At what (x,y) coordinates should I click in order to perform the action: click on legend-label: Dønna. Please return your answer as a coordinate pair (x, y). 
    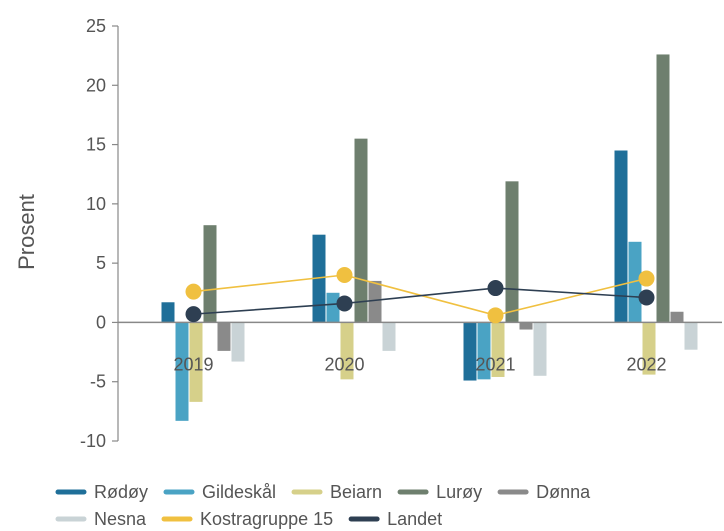
    Looking at the image, I should click on (563, 492).